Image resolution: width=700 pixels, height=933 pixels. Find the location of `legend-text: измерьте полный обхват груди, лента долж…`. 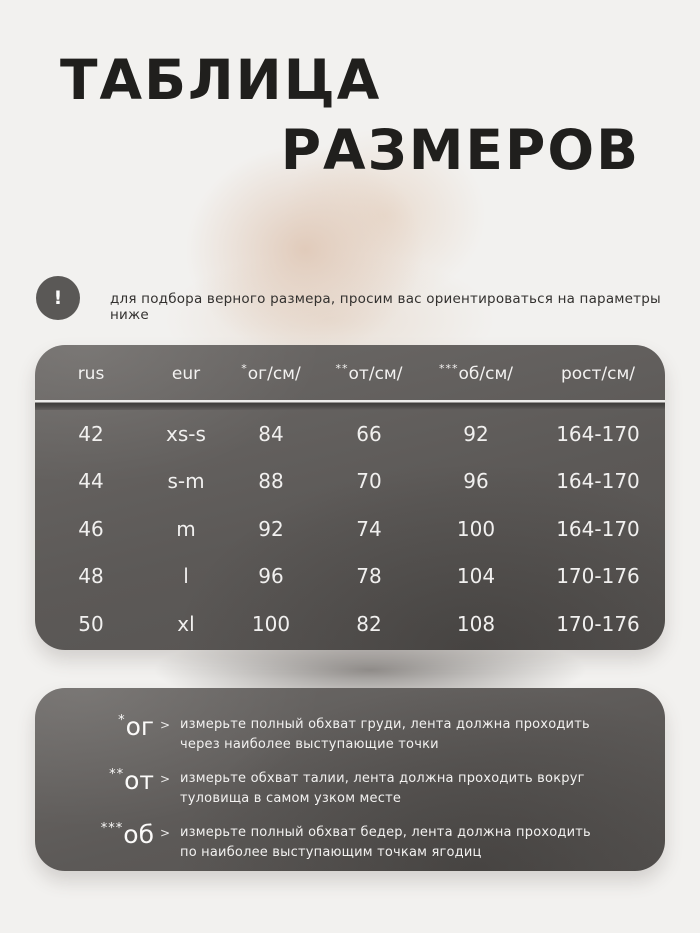

legend-text: измерьте полный обхват груди, лента долж… is located at coordinates (385, 734).